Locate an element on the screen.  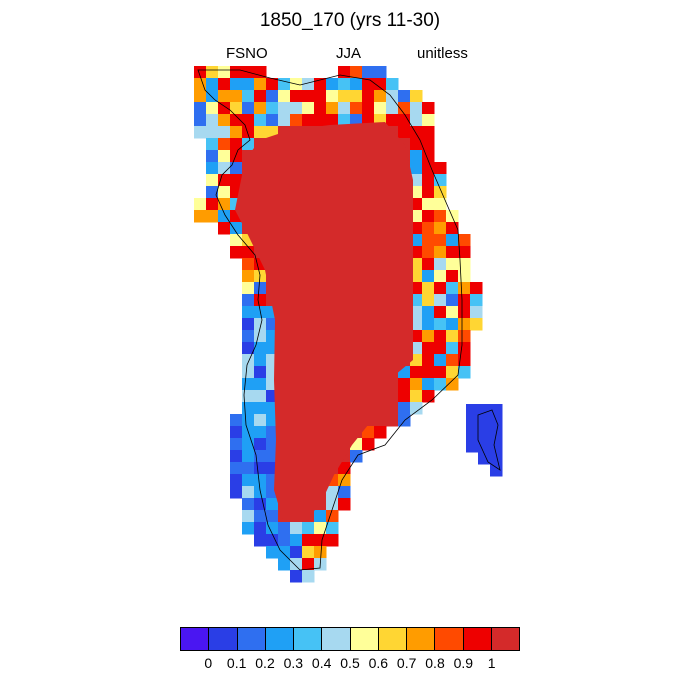
colorbar-tick-label: 0.7 is located at coordinates (406, 663).